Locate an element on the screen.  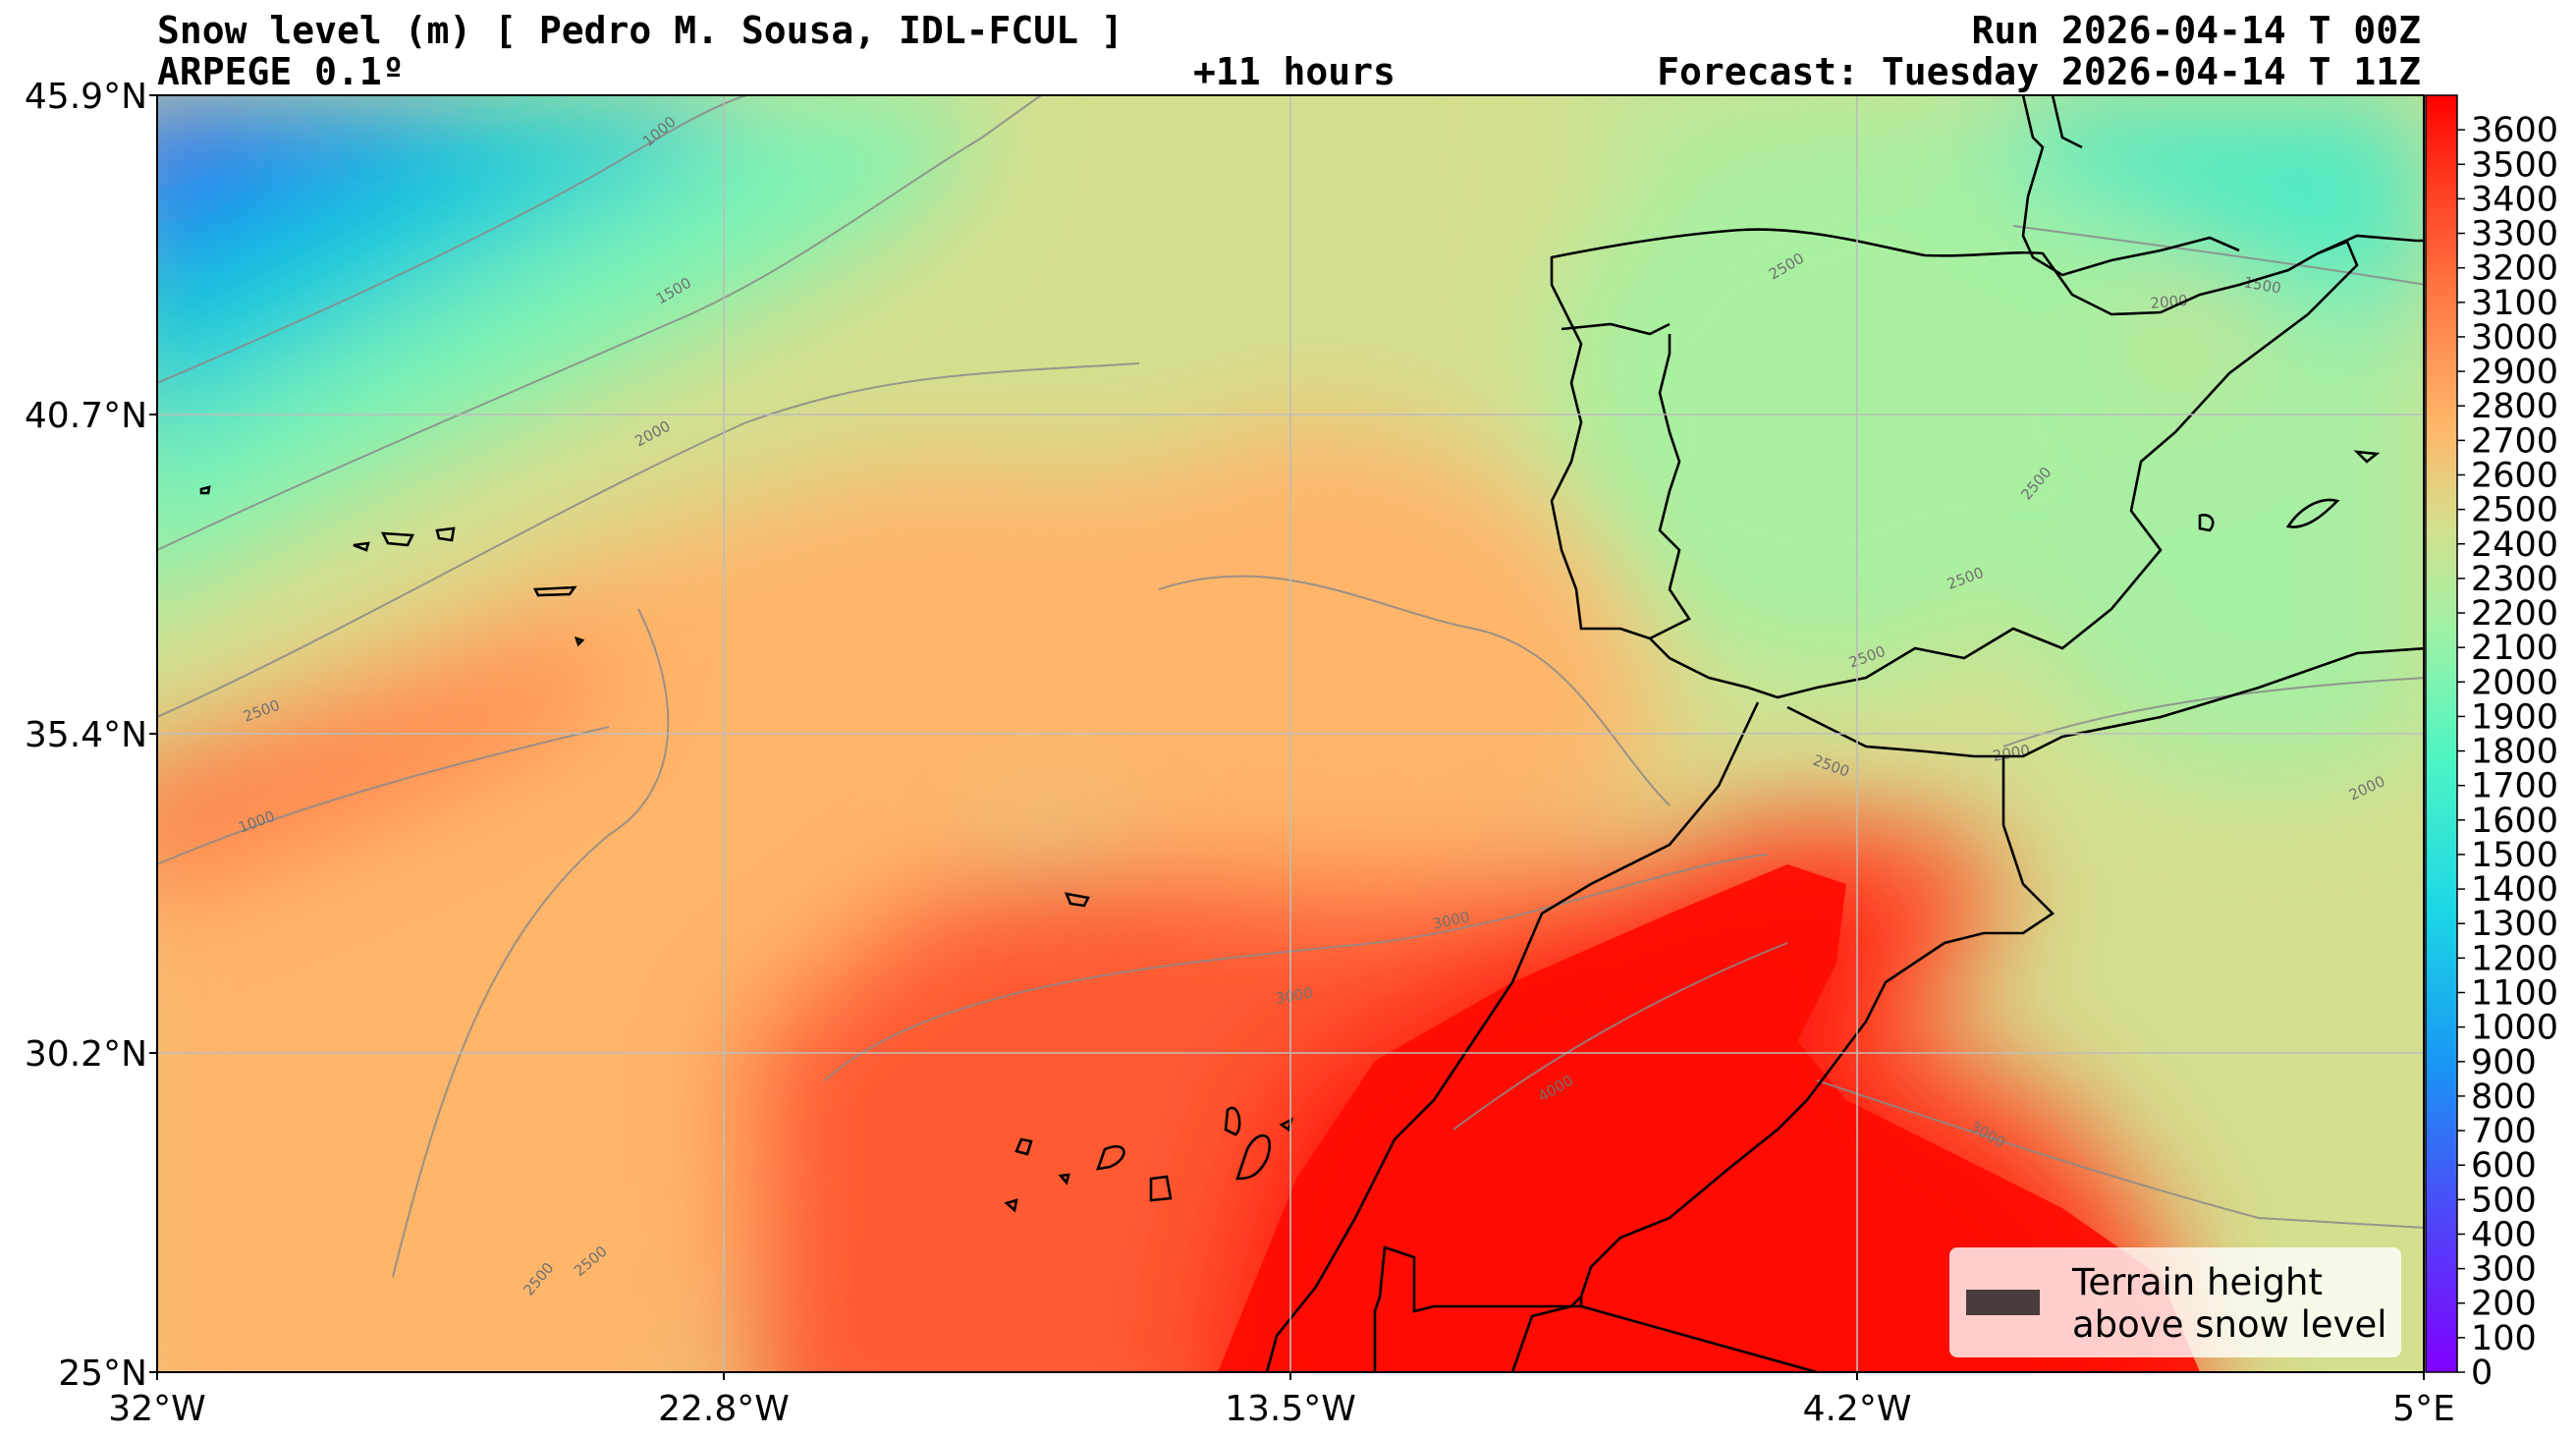
x-tick-label: 13.5°W is located at coordinates (1291, 1409).